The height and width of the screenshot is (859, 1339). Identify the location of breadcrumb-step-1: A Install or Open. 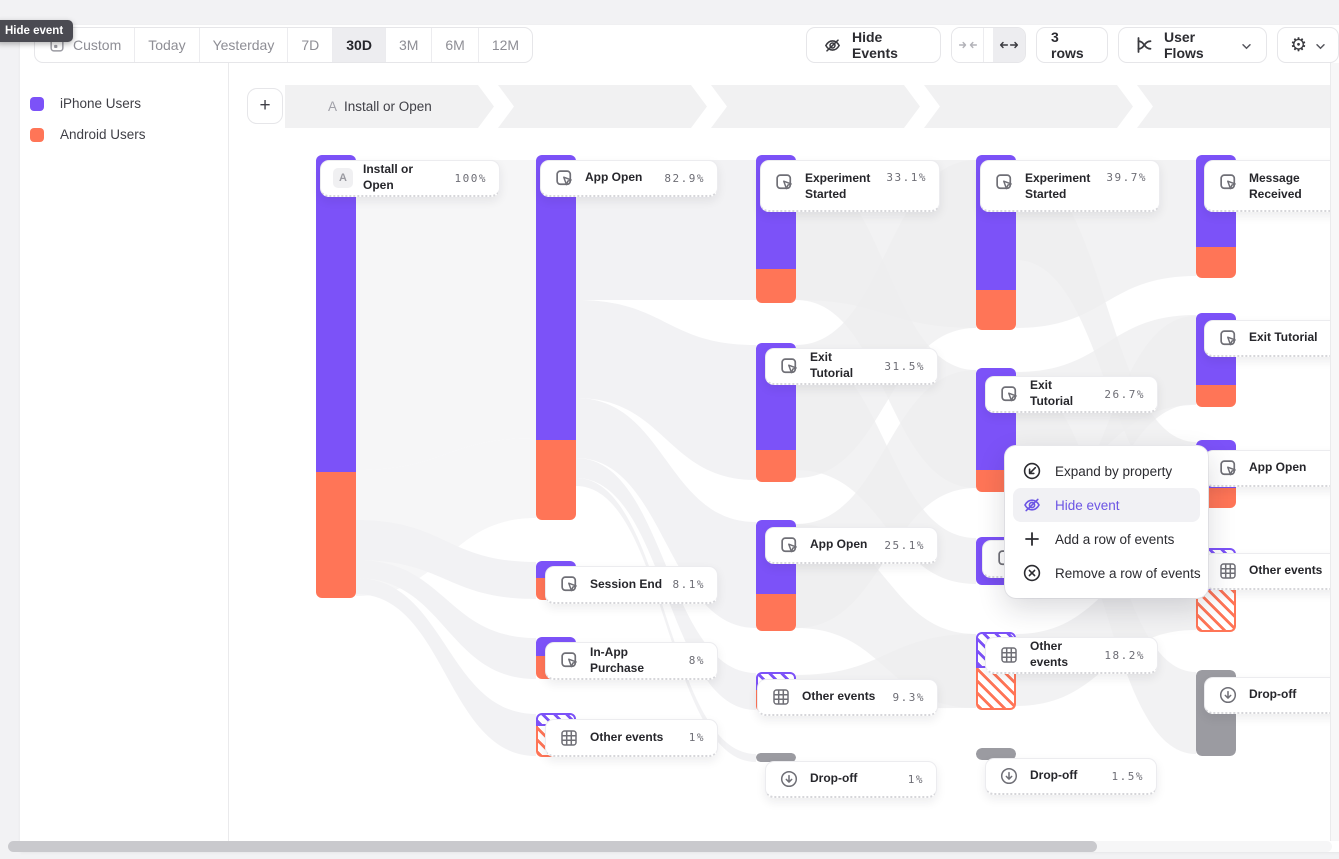
(389, 106).